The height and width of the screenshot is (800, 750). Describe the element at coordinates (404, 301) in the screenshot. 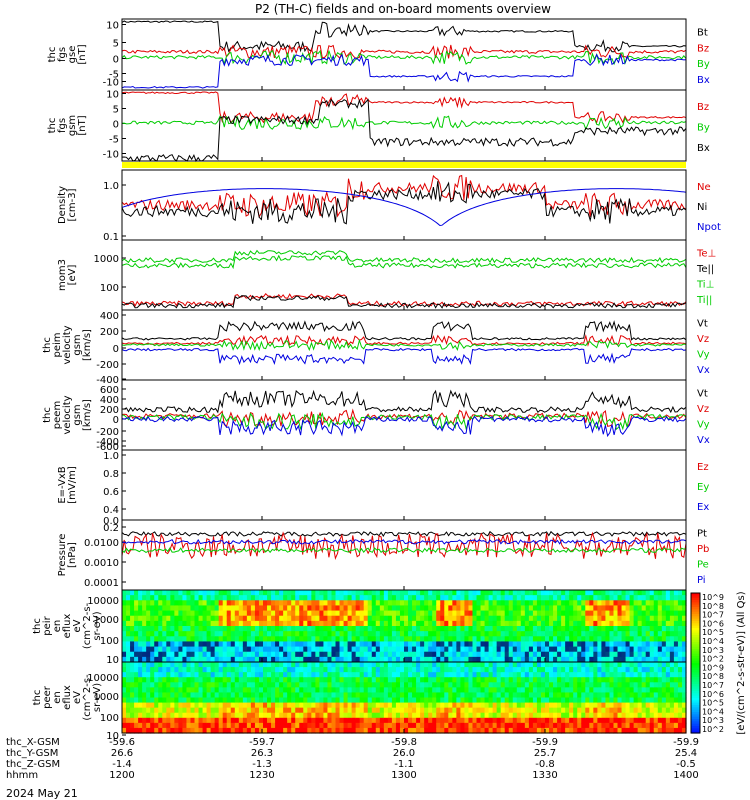

I see `series-line-Te||` at that location.